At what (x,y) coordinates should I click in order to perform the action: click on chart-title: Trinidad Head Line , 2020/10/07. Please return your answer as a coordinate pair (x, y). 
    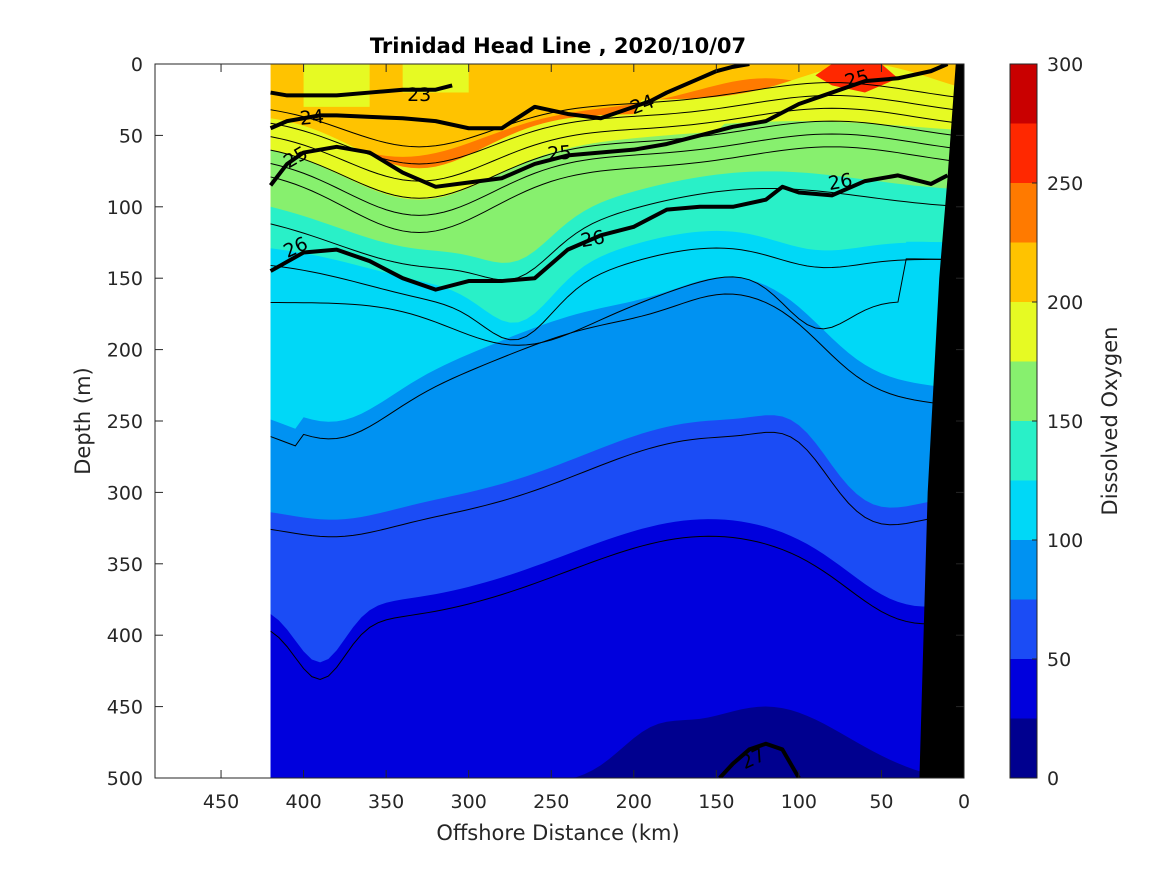
    Looking at the image, I should click on (558, 46).